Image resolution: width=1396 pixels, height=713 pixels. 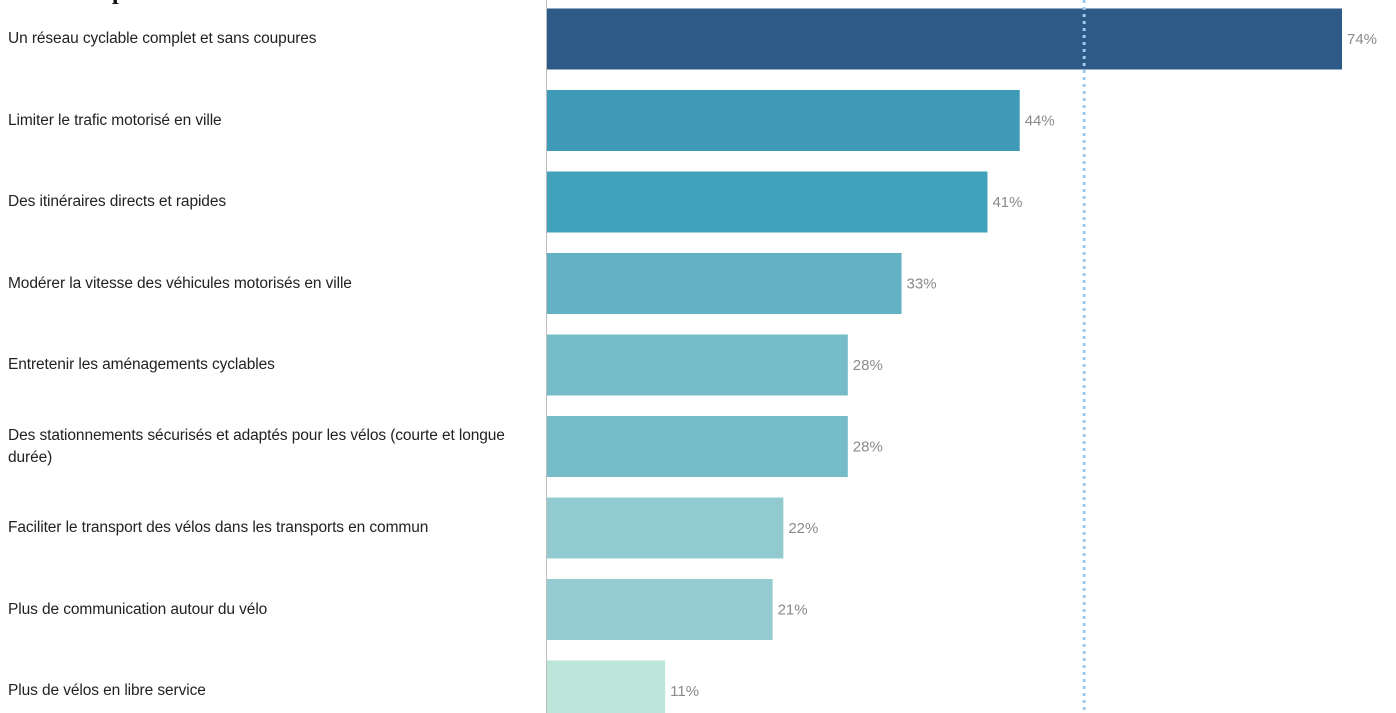 I want to click on category-axis-line, so click(x=546, y=356).